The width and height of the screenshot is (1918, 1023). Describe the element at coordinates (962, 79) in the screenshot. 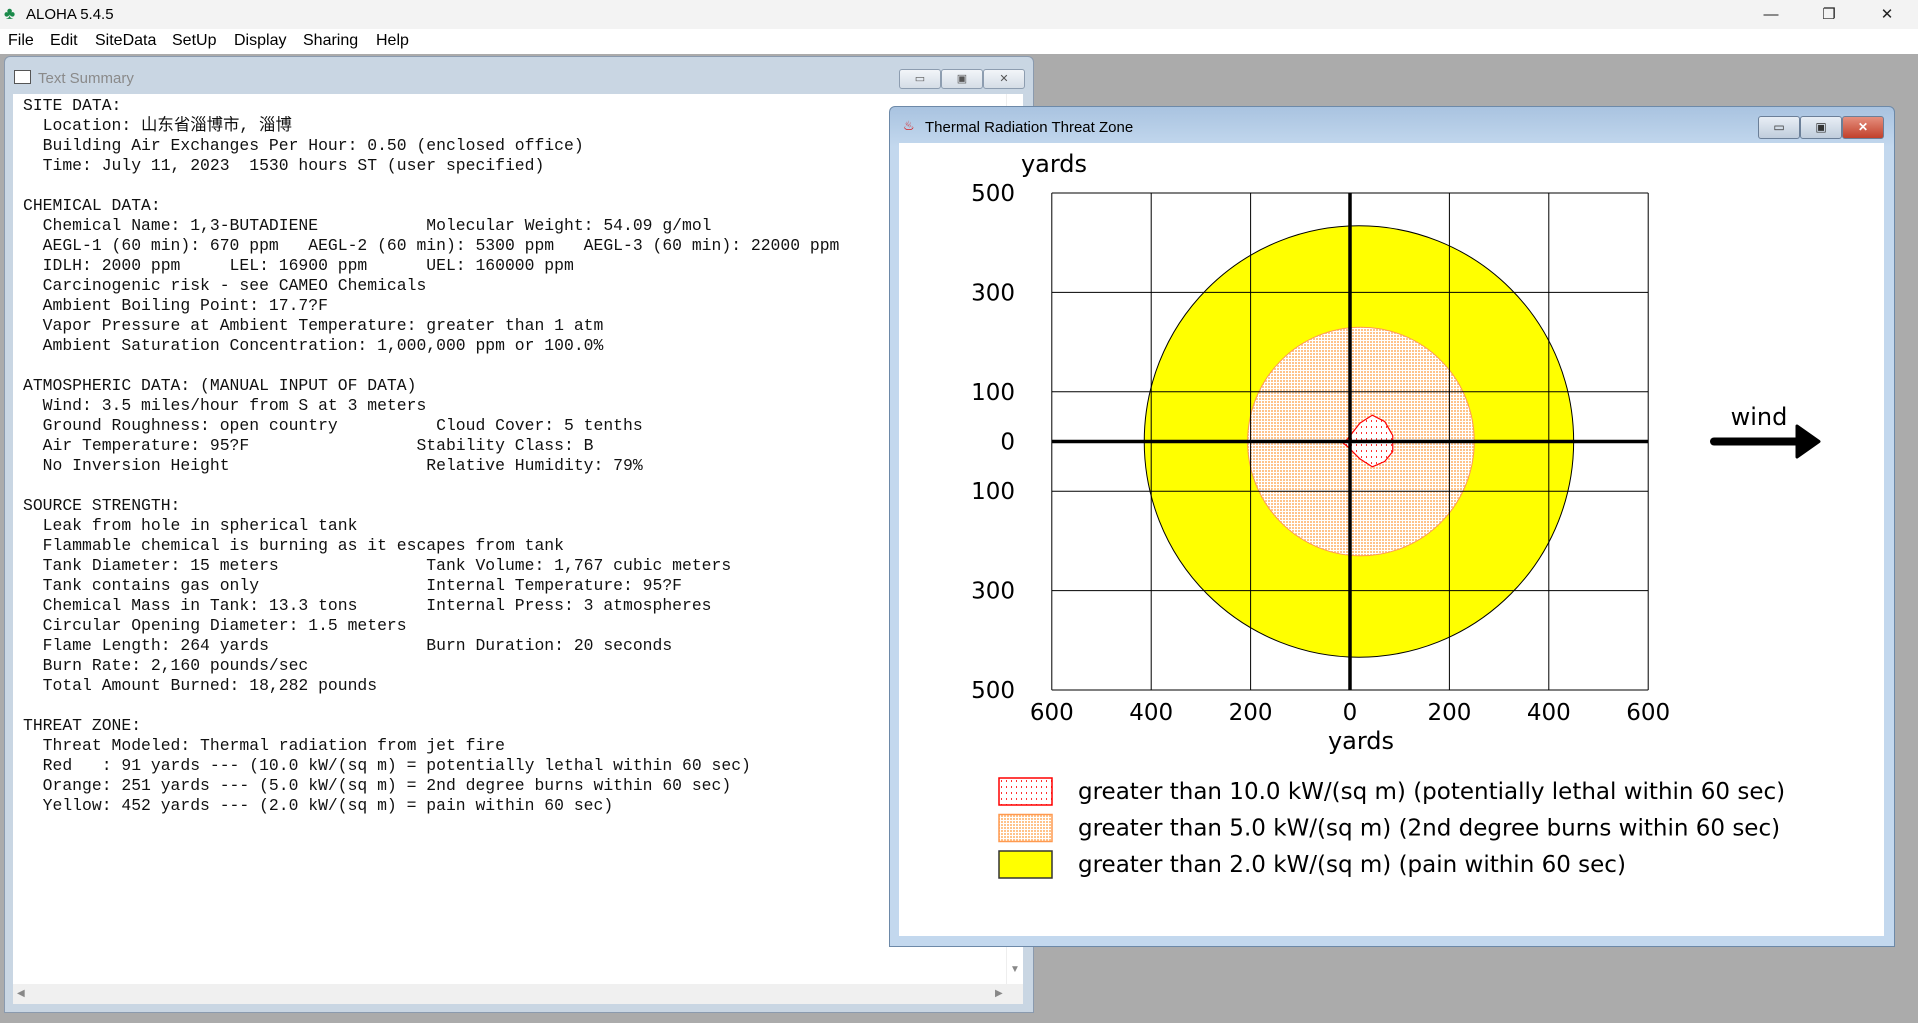

I see `text-summary-restore-button: ▣` at that location.